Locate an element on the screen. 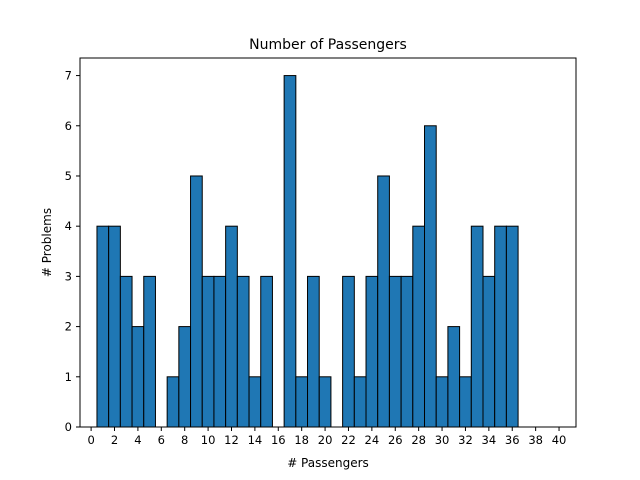  x-tick-label: 40 is located at coordinates (559, 440).